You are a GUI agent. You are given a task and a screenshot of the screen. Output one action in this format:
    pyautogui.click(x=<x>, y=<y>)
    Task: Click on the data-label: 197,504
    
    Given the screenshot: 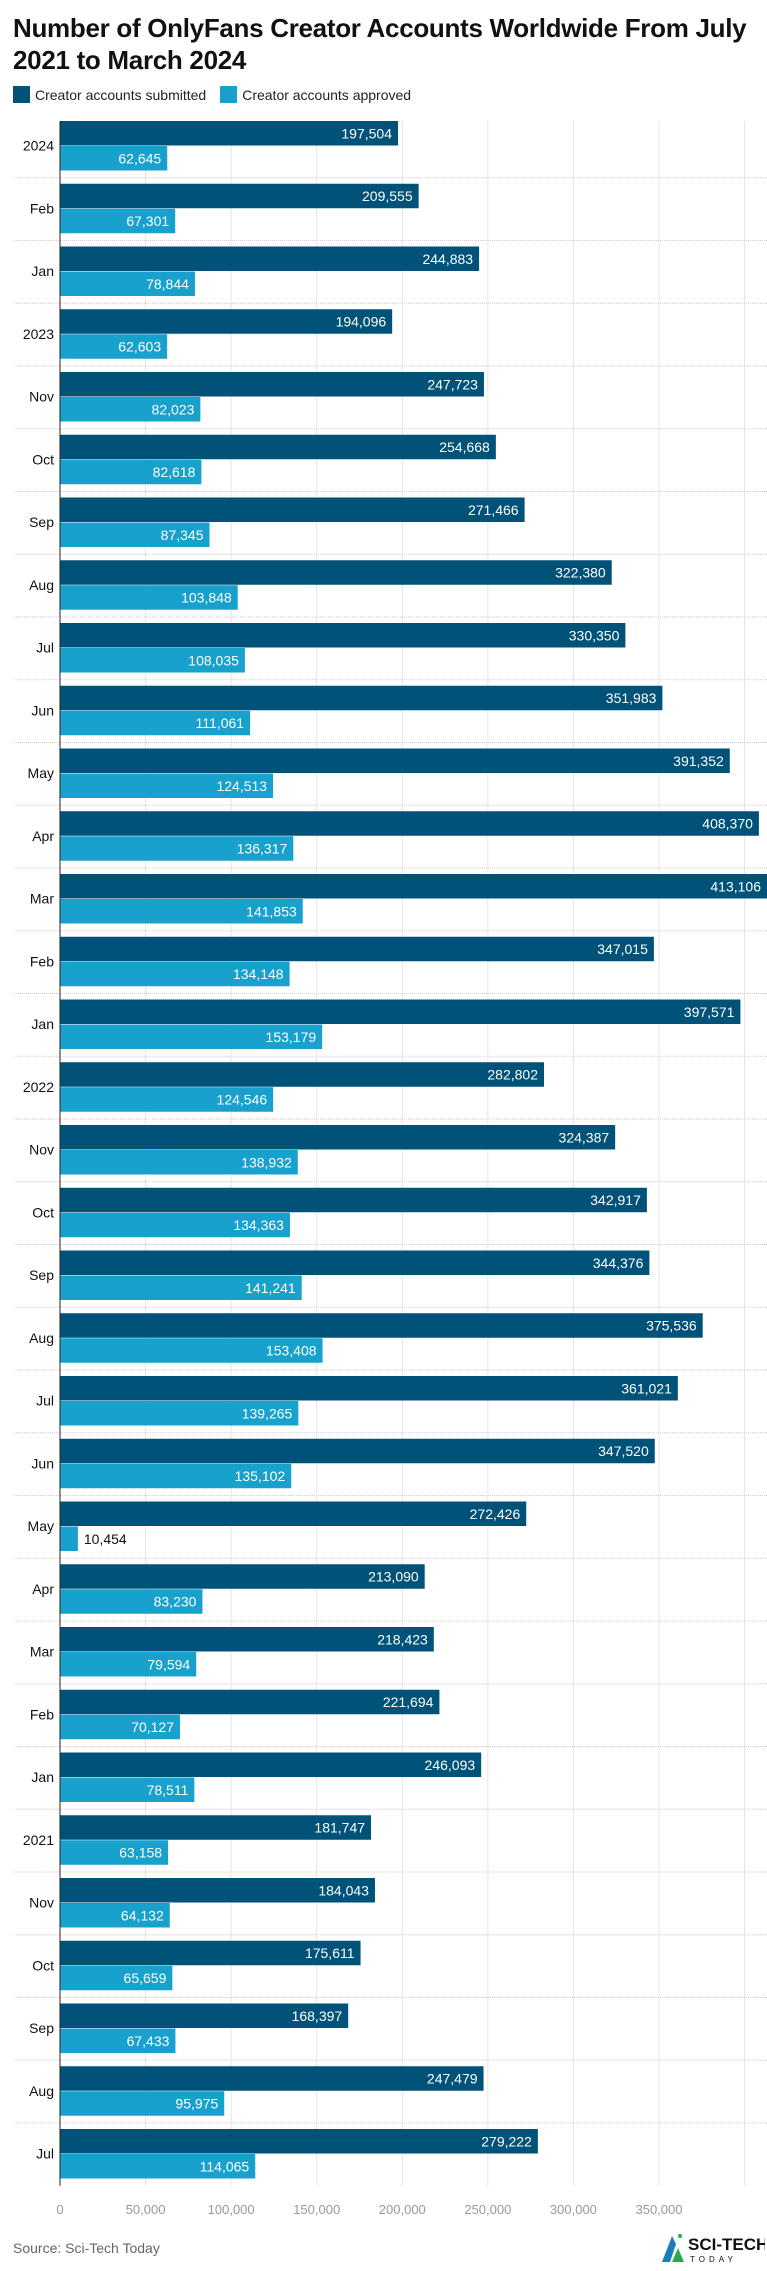 What is the action you would take?
    pyautogui.click(x=366, y=133)
    